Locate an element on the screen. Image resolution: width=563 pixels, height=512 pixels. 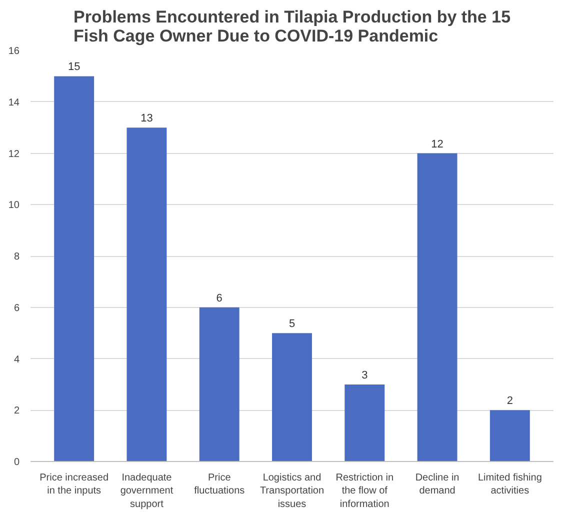
data-label: 3 is located at coordinates (365, 375).